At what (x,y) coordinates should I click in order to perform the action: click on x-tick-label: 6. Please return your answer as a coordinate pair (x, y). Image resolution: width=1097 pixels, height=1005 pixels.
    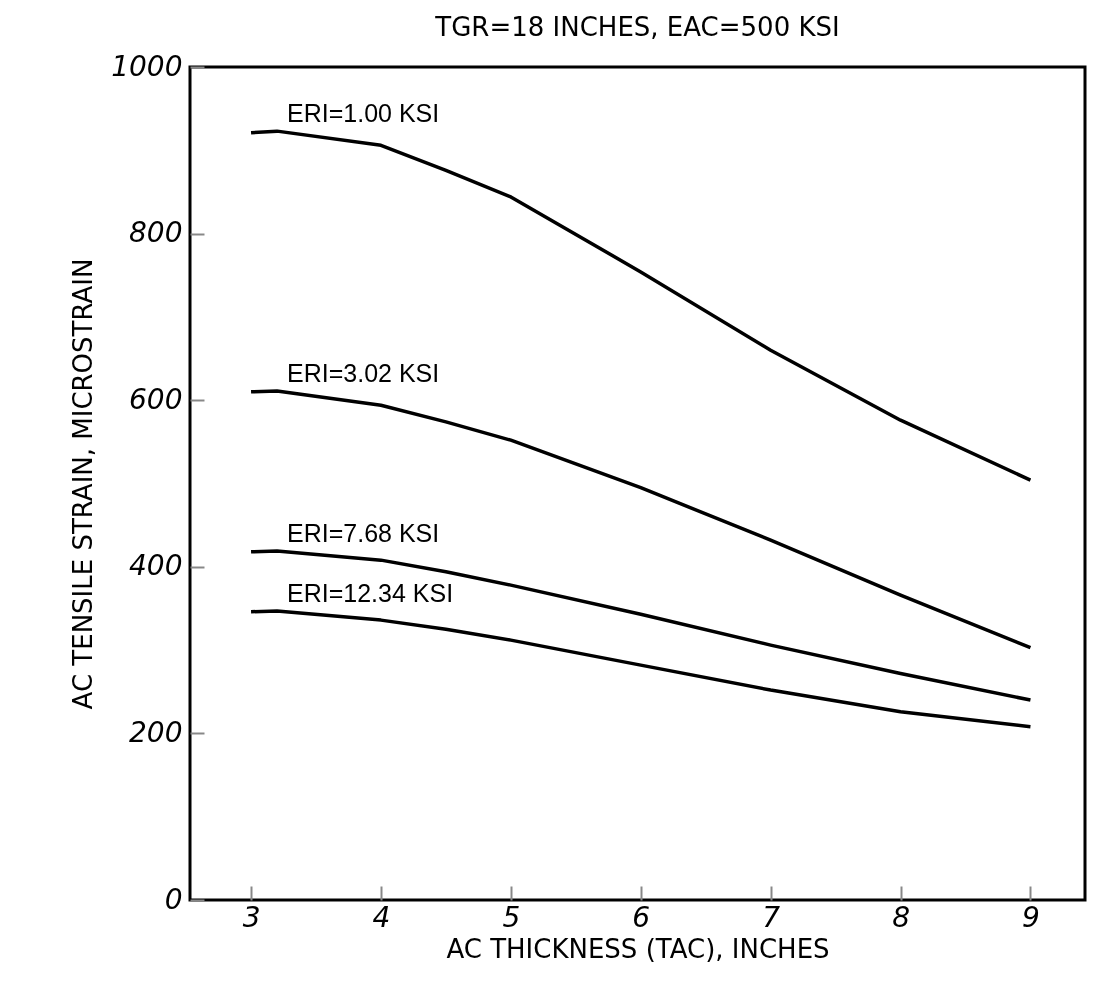
    Looking at the image, I should click on (641, 917).